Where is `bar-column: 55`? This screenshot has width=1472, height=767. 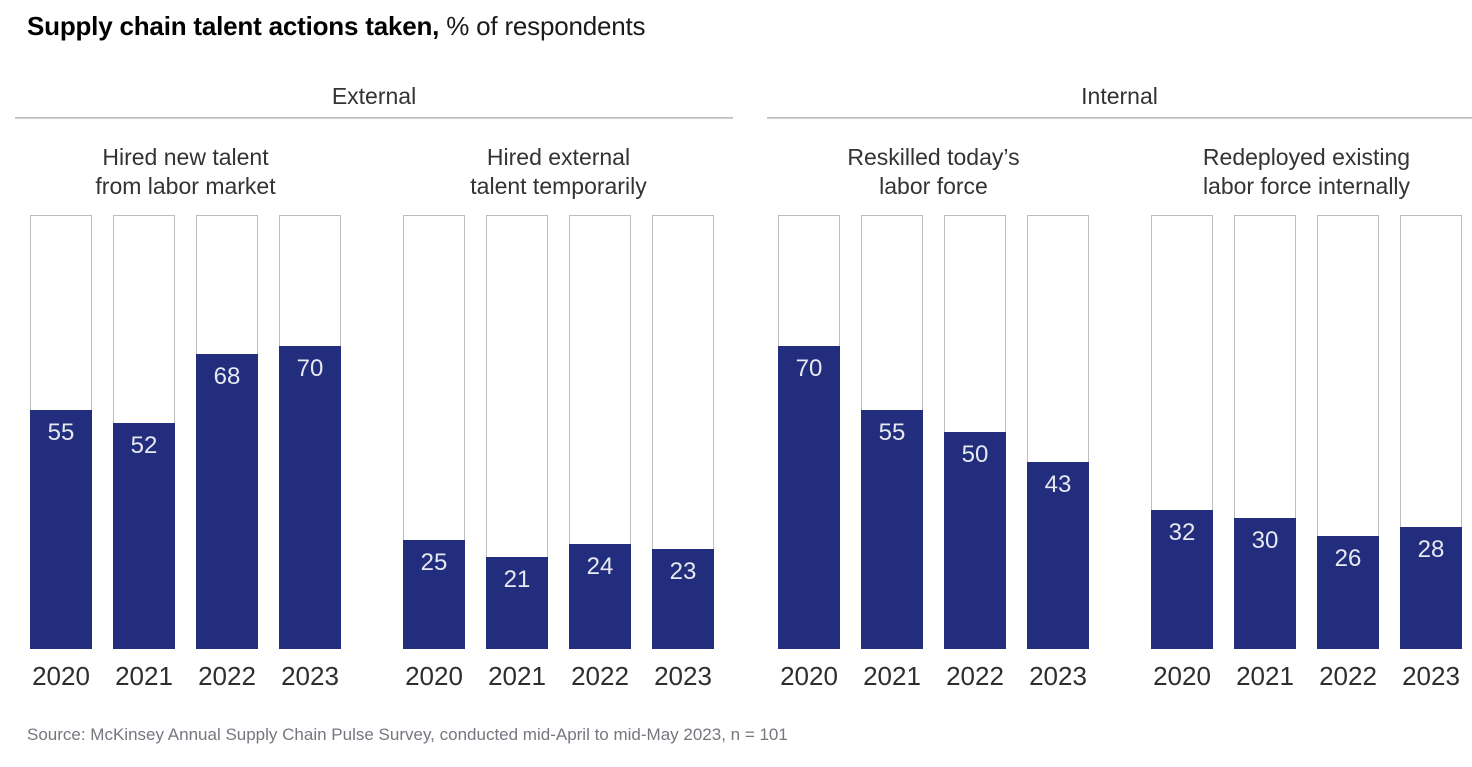
bar-column: 55 is located at coordinates (61, 432).